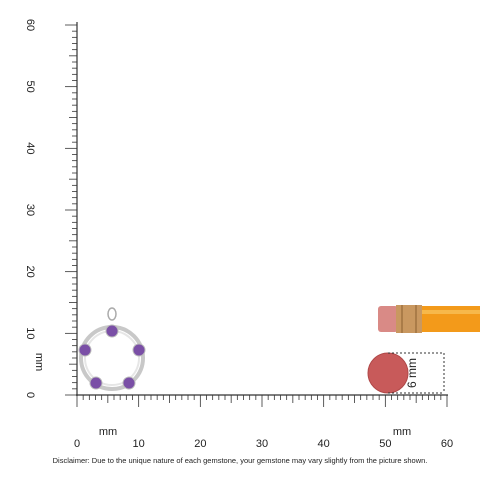  I want to click on pendant, so click(112, 349).